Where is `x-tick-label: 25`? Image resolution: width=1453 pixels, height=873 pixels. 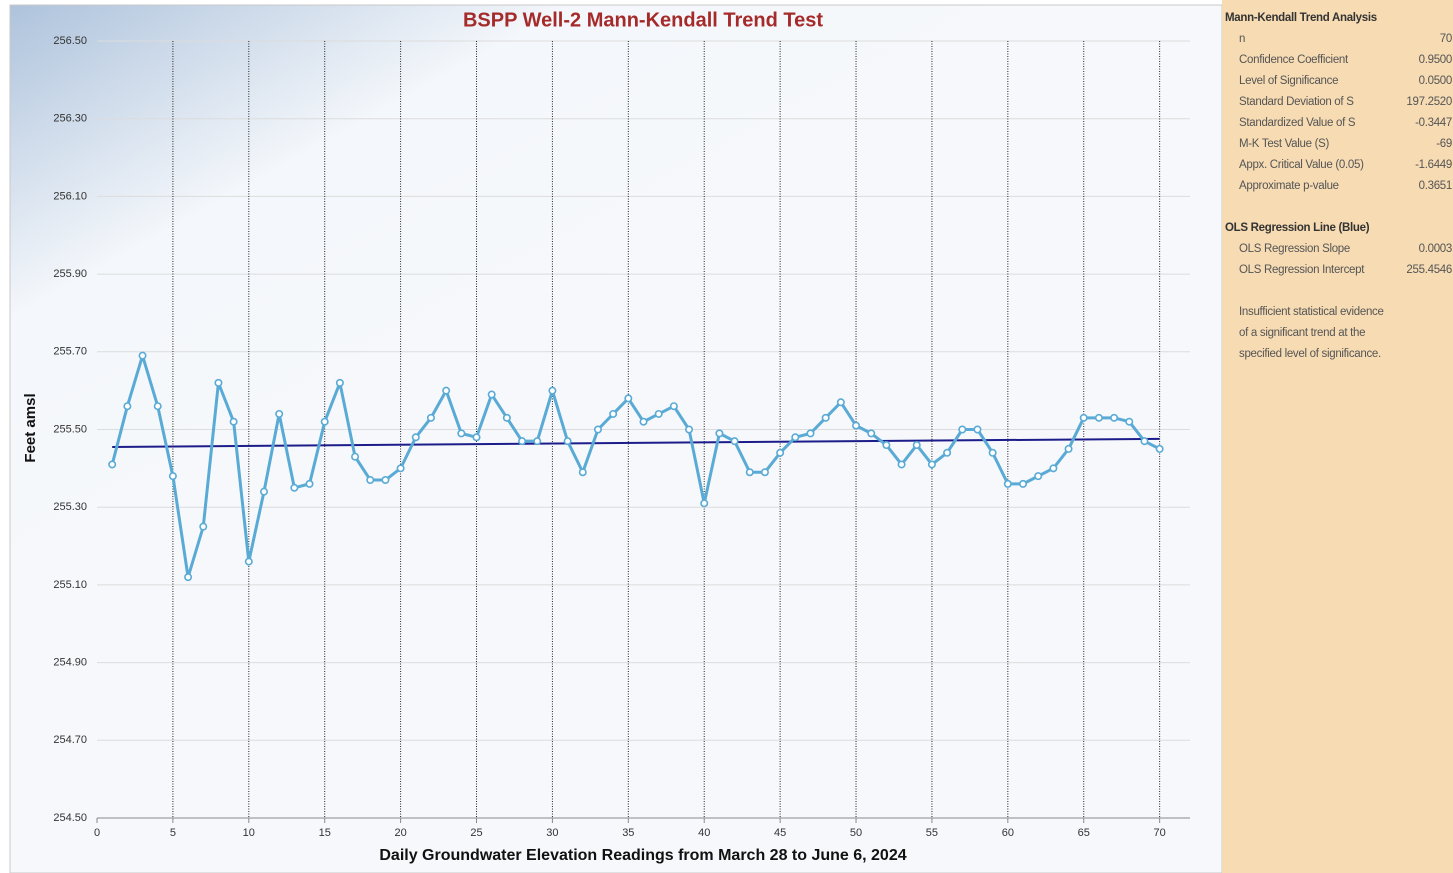
x-tick-label: 25 is located at coordinates (476, 833).